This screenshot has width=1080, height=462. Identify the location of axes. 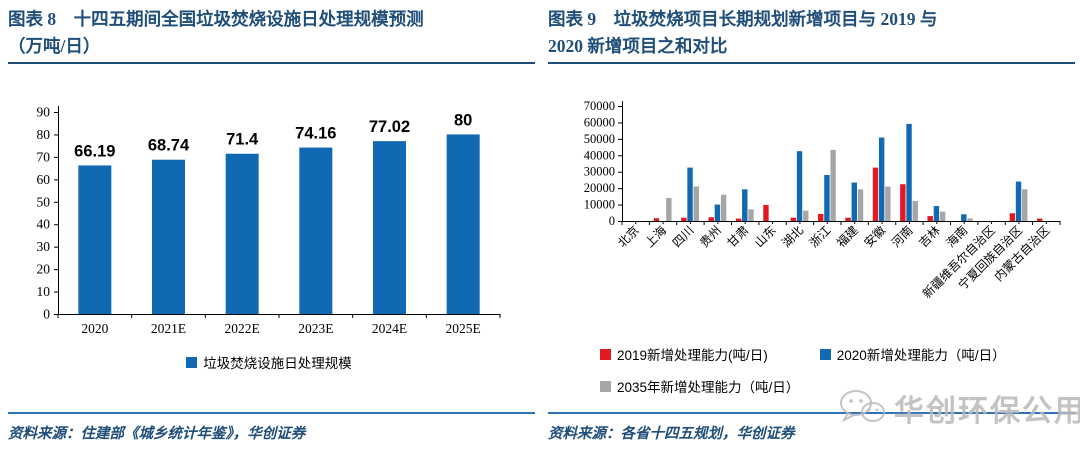
(839, 163).